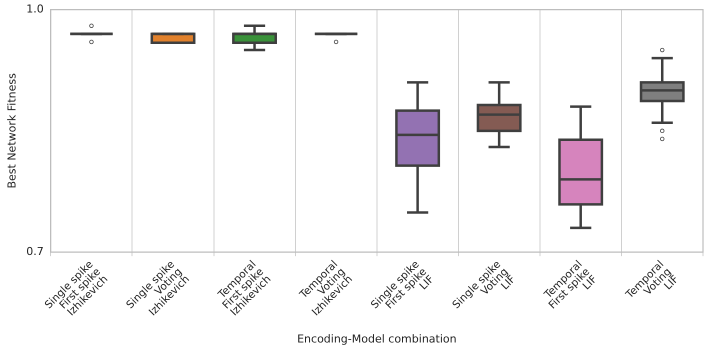 The image size is (708, 350). Describe the element at coordinates (377, 339) in the screenshot. I see `x-axis-title: Encoding-Model combination` at that location.